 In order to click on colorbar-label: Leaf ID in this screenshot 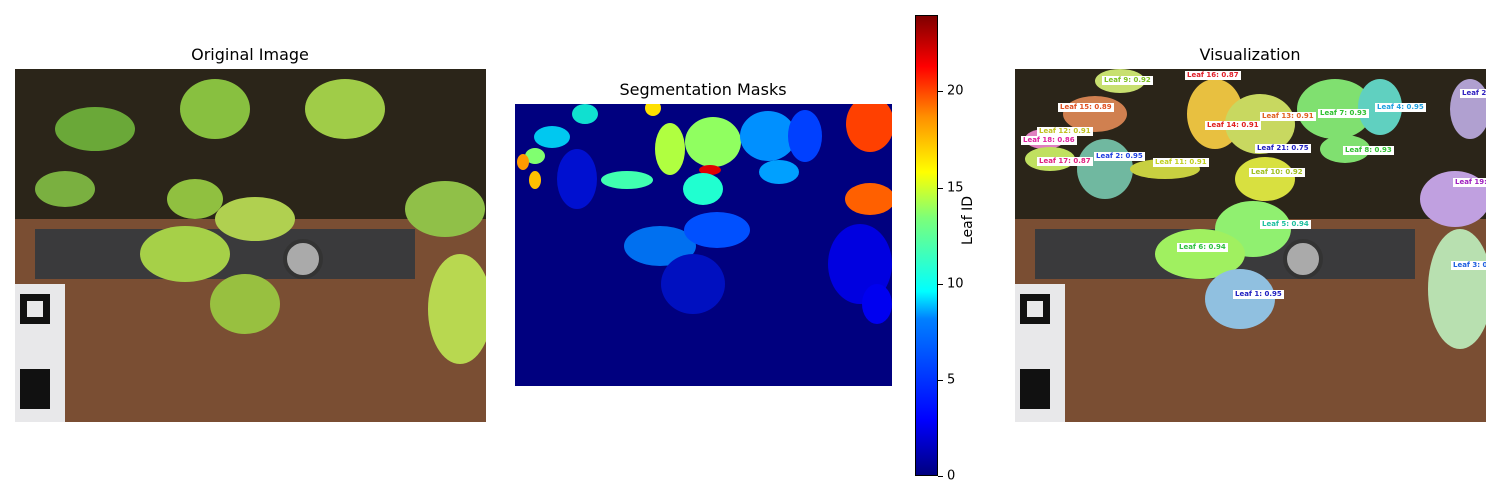, I will do `click(968, 220)`.